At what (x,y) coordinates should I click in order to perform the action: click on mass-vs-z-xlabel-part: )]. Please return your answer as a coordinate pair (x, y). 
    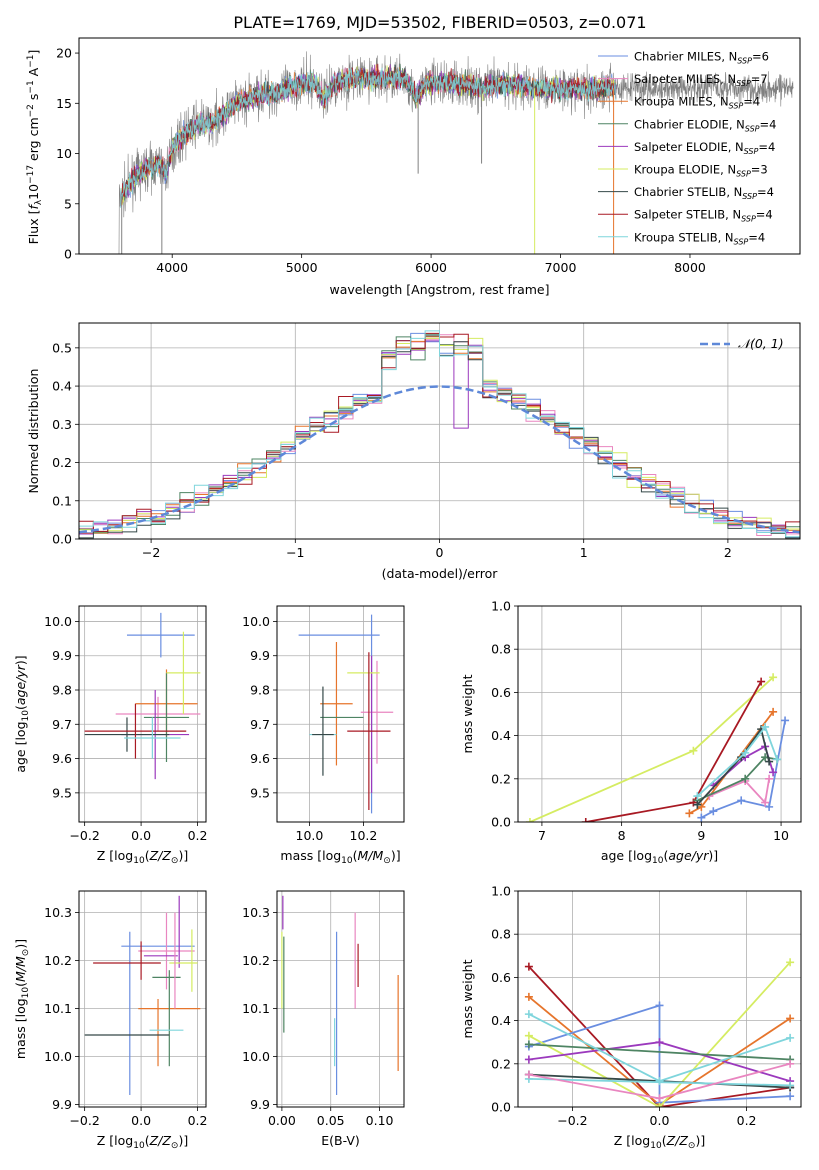
    Looking at the image, I should click on (183, 1140).